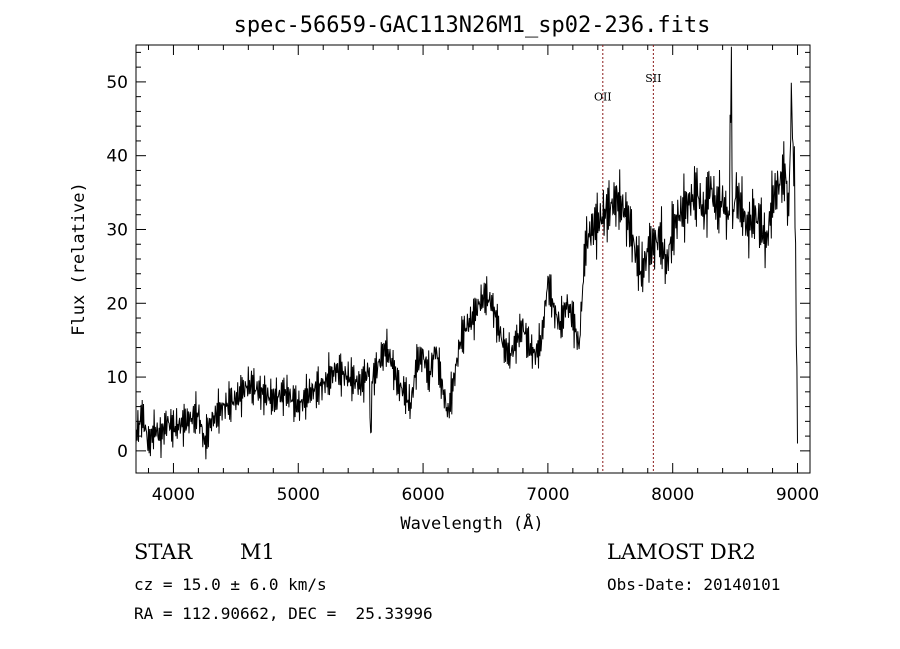  Describe the element at coordinates (694, 584) in the screenshot. I see `obs-date-label: Obs-Date: 20140101` at that location.